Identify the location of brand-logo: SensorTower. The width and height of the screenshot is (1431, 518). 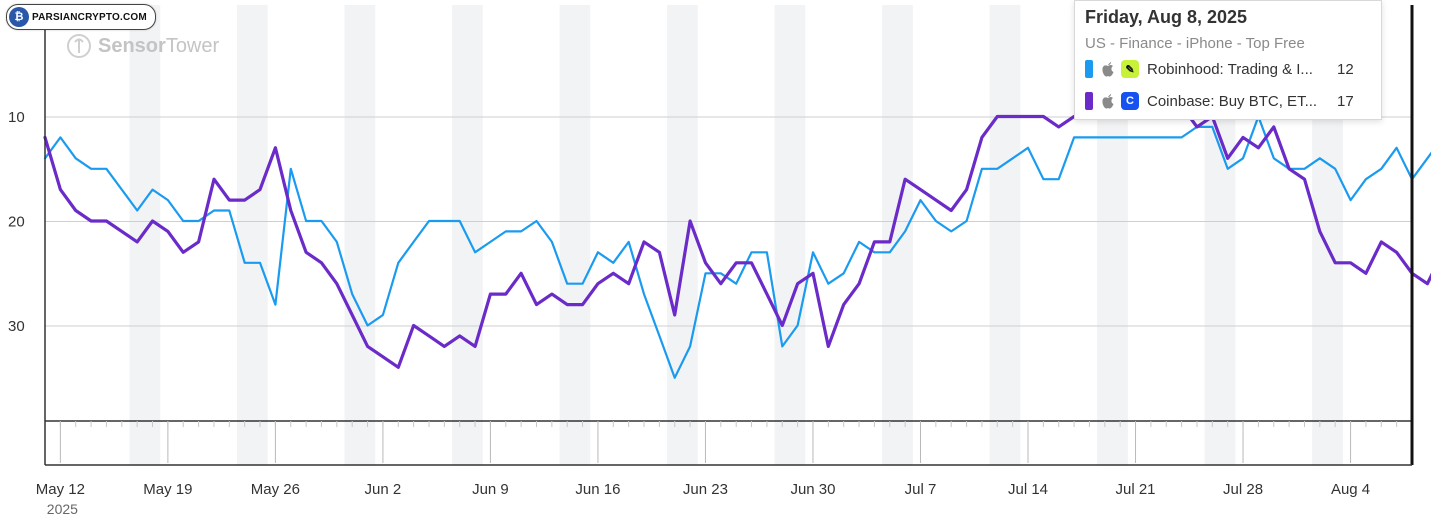
(142, 46).